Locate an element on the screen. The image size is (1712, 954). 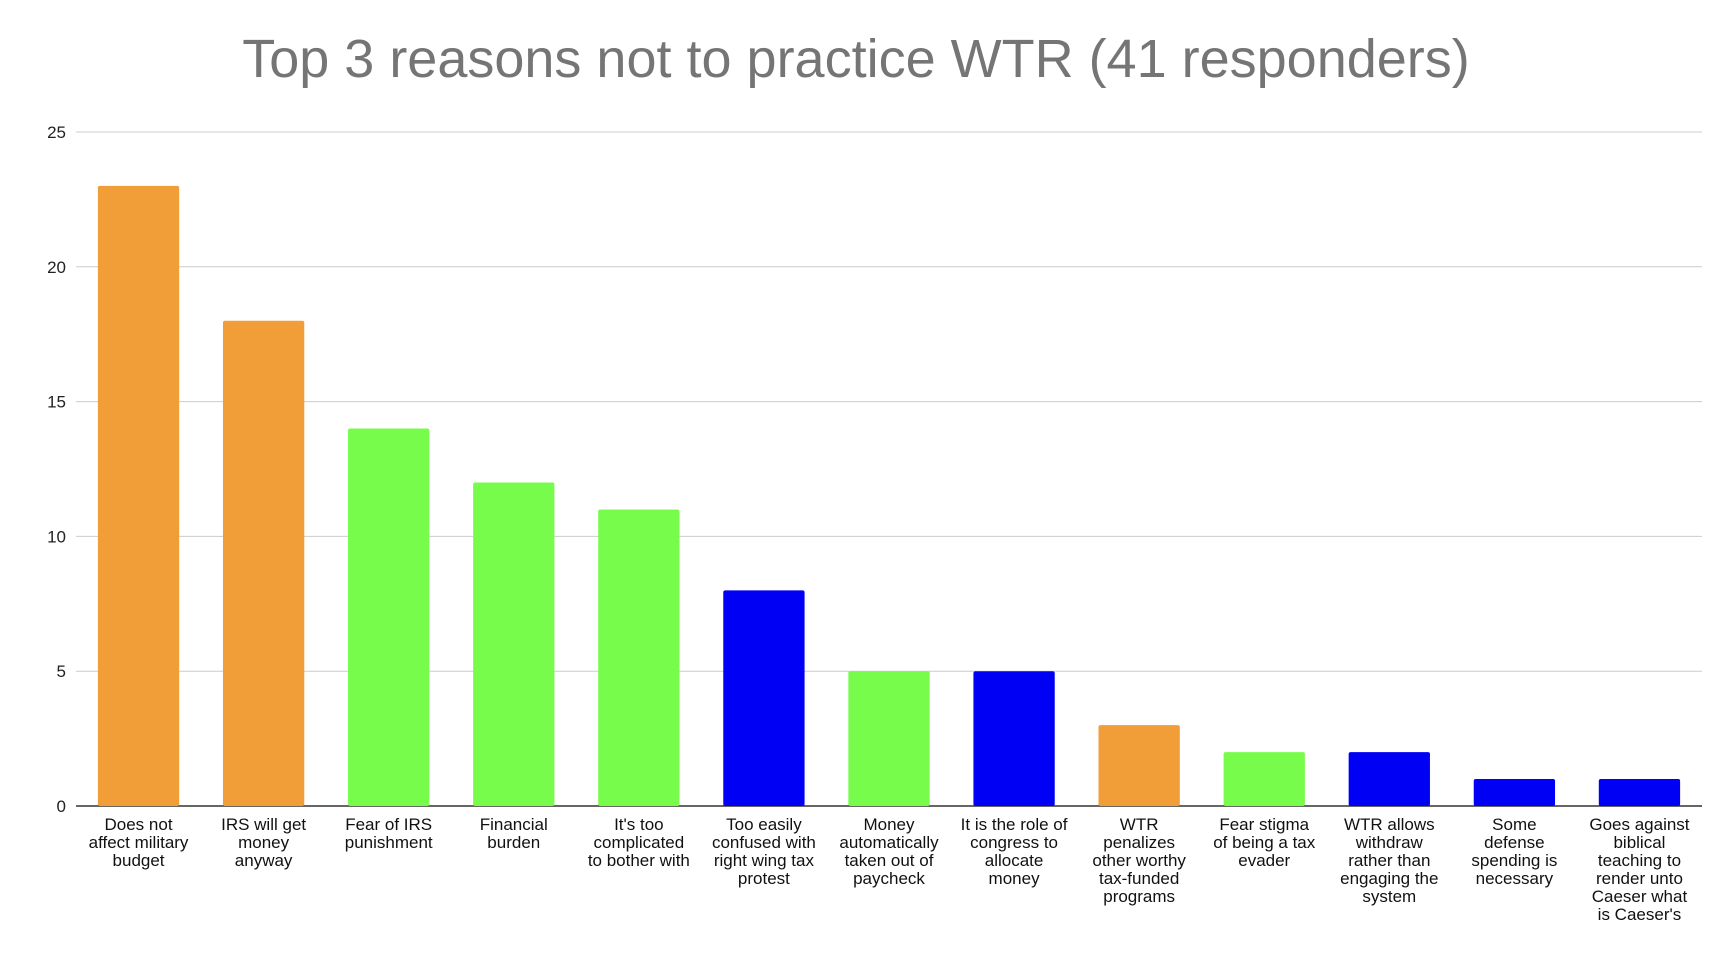
x-category-label-line: of being a tax is located at coordinates (1264, 842).